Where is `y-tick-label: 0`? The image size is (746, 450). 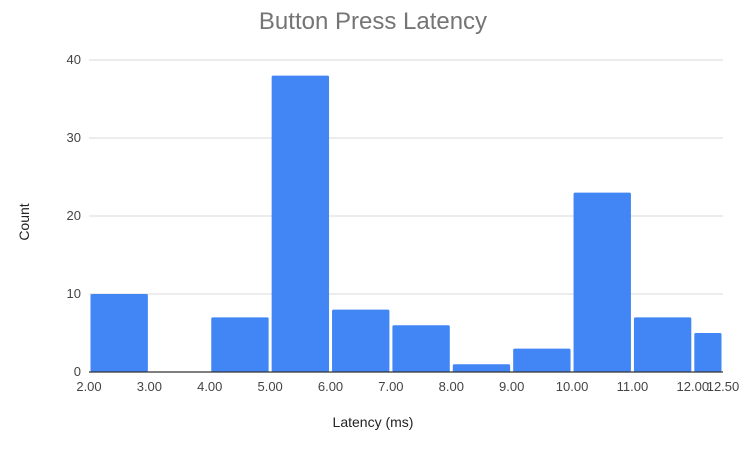 y-tick-label: 0 is located at coordinates (77, 371).